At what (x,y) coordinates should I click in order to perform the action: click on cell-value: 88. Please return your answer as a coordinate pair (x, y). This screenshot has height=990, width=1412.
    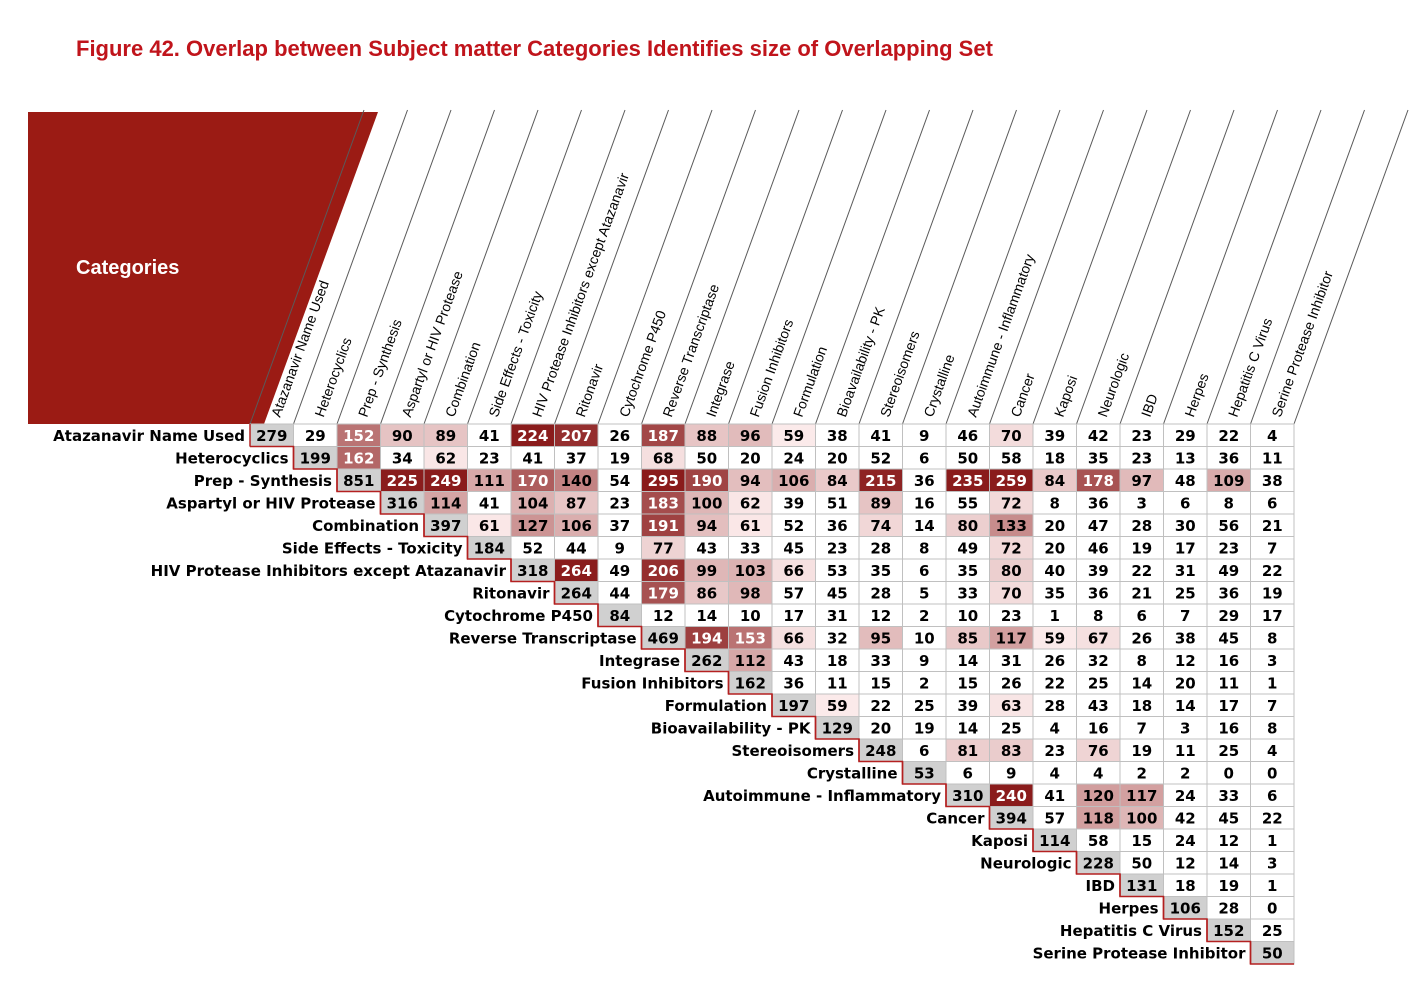
    Looking at the image, I should click on (706, 436).